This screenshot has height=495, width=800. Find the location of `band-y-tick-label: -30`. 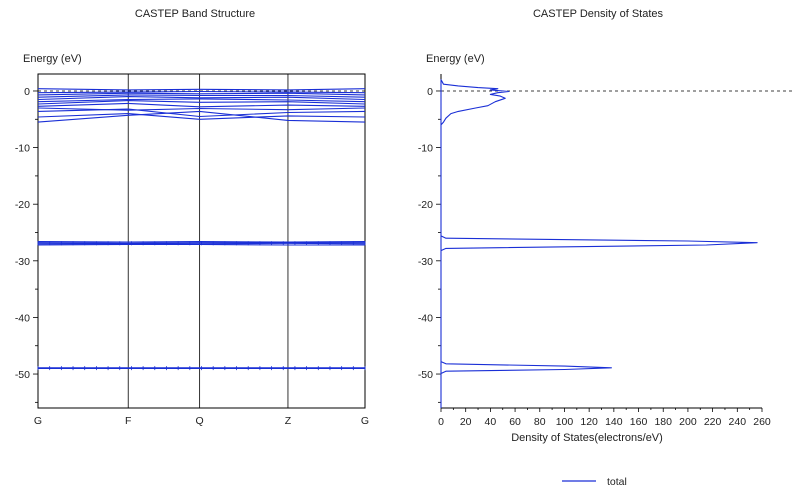

band-y-tick-label: -30 is located at coordinates (22, 262).